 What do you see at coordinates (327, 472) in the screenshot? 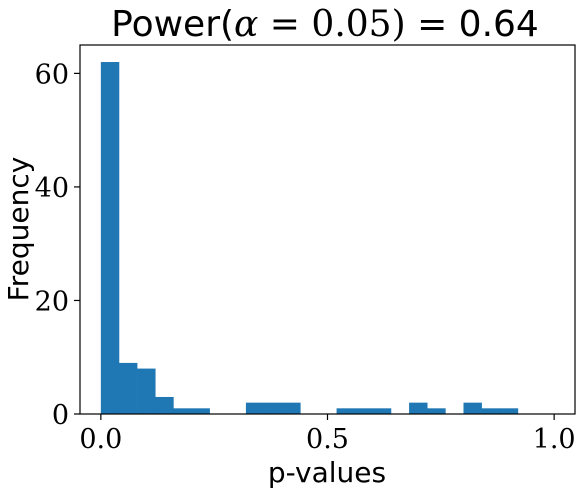
I see `x-axis-label: p-values` at bounding box center [327, 472].